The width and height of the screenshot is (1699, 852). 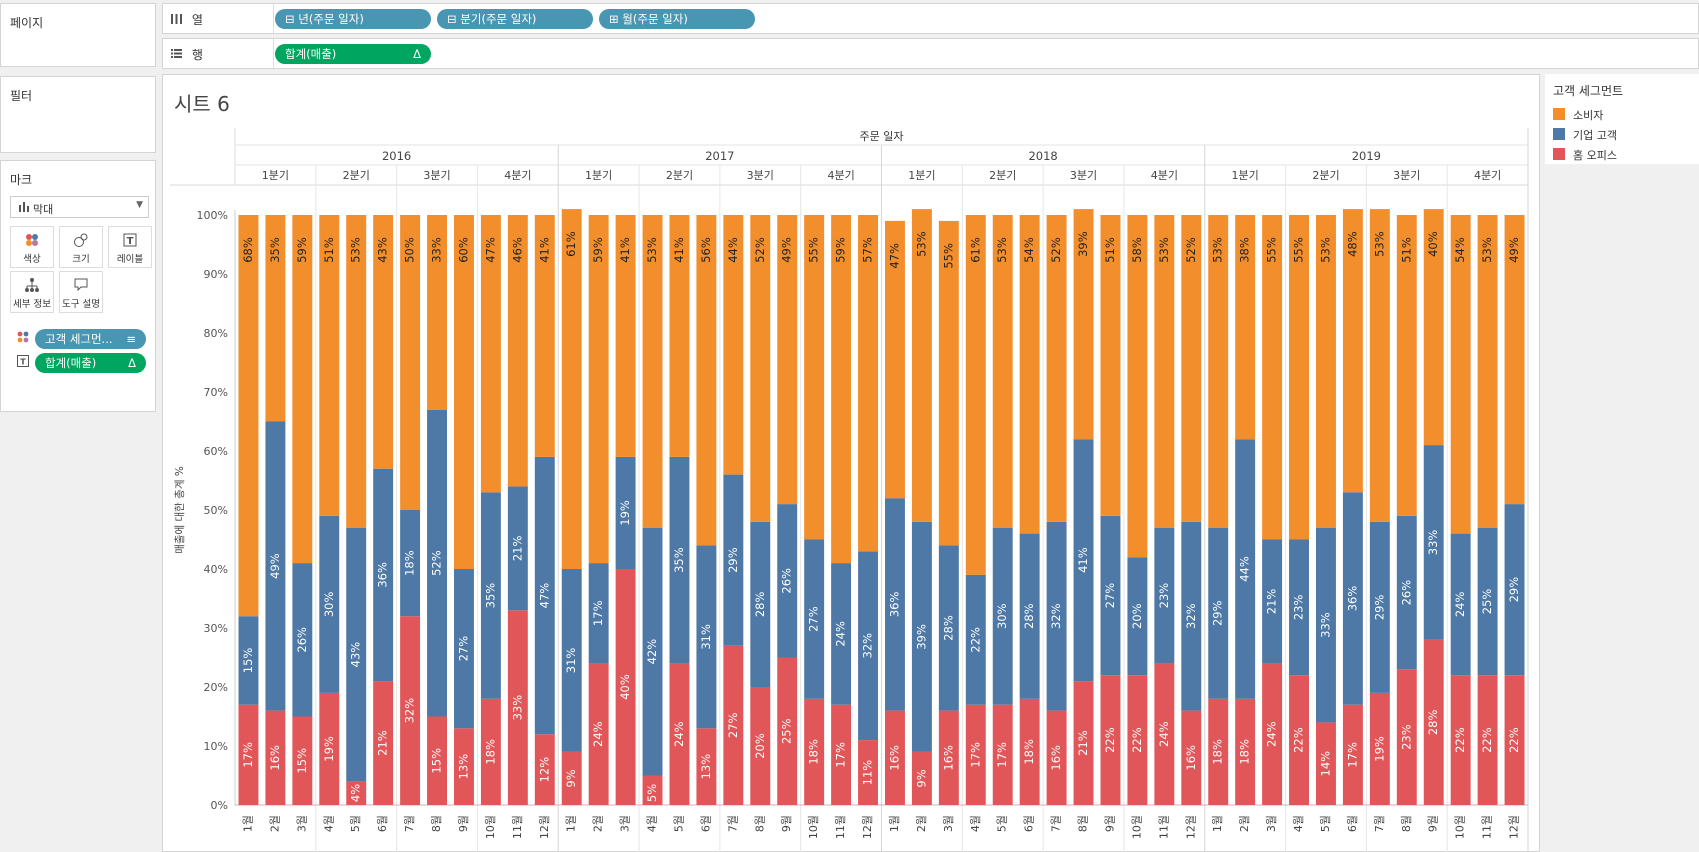 I want to click on mark-type-dropdown: 막대 ▼, so click(x=79, y=207).